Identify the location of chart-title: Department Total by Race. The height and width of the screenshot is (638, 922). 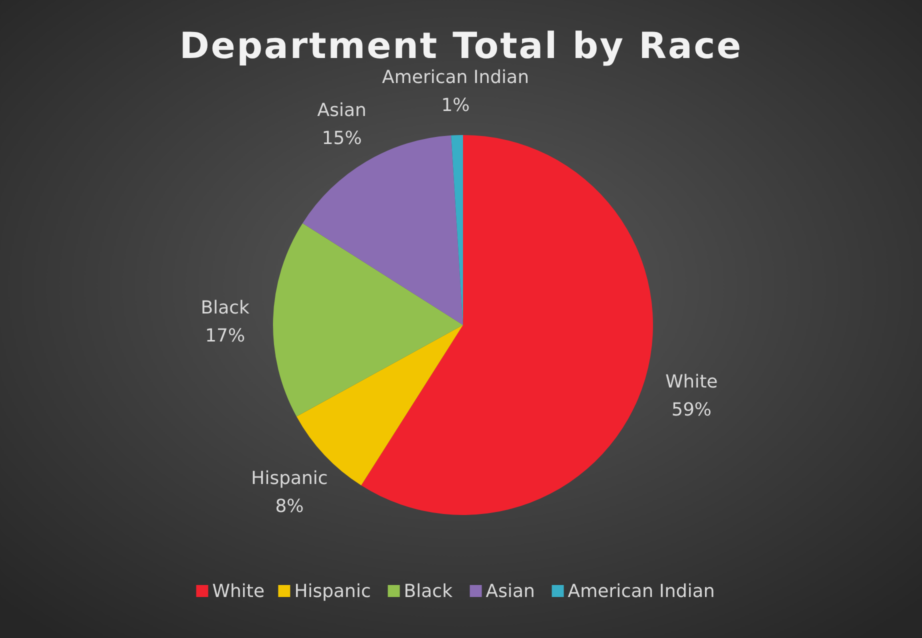
(461, 46).